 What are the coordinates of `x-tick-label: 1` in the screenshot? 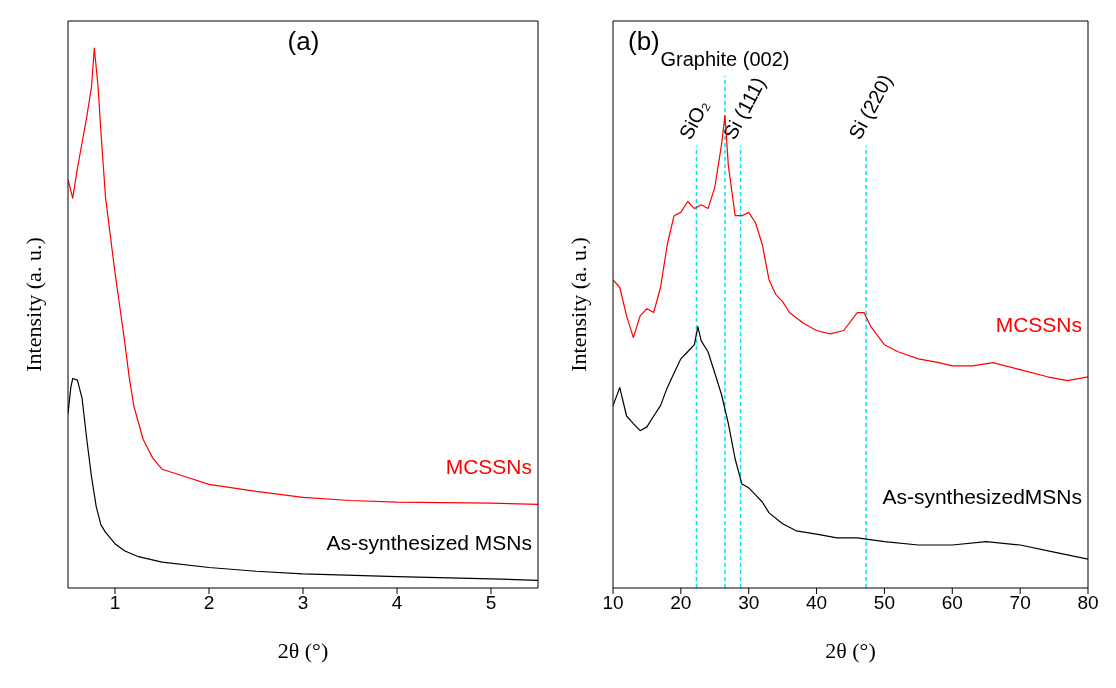 It's located at (115, 603).